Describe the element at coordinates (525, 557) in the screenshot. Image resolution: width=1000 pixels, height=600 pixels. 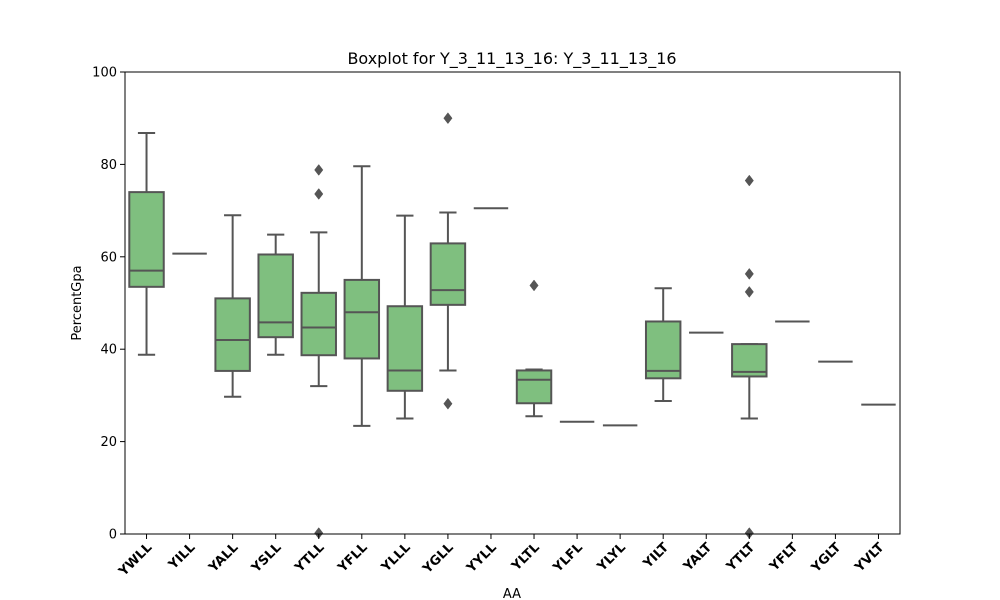
I see `x-tick-label: YLTL` at that location.